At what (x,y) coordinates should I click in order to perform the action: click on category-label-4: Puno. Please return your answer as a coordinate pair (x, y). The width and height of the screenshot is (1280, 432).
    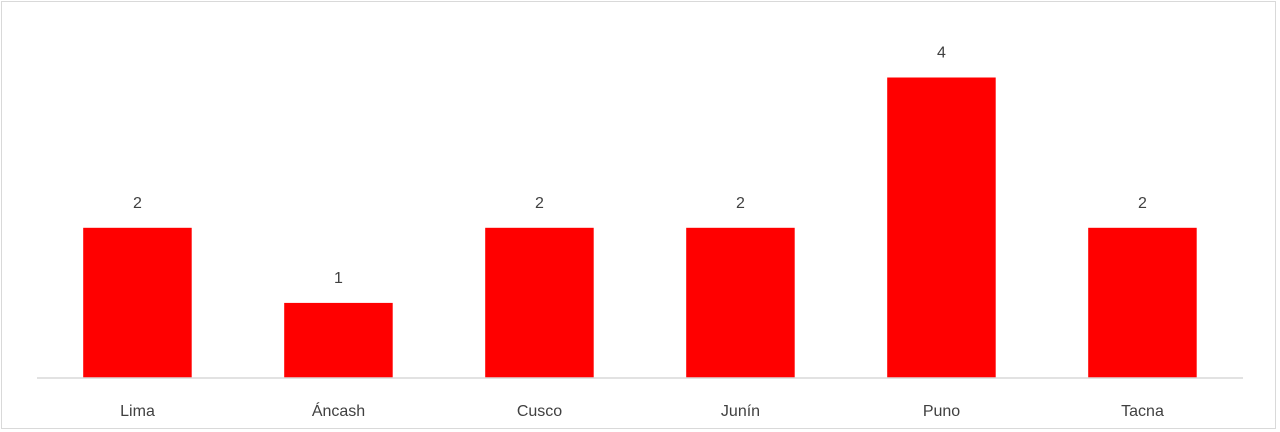
    Looking at the image, I should click on (941, 411).